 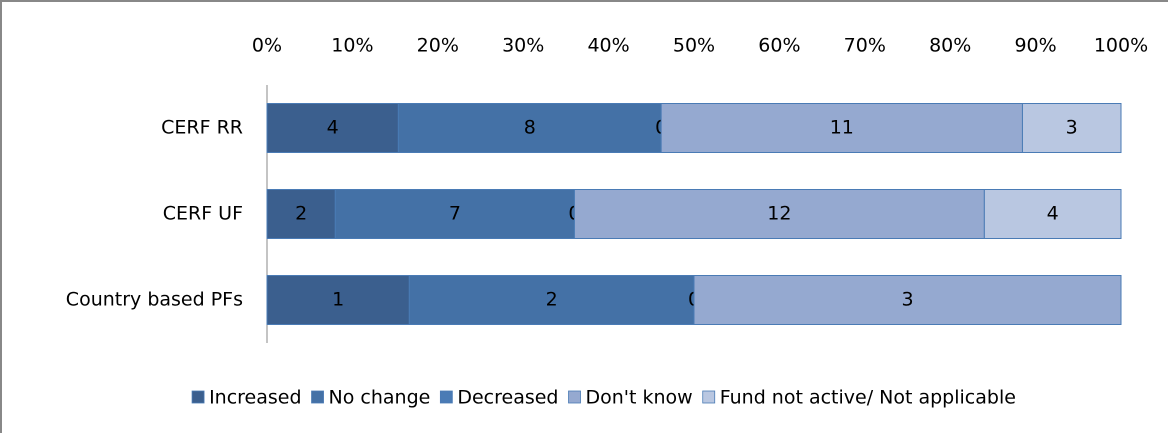 I want to click on legend-label: Fund not active/ Not applicable, so click(x=868, y=398).